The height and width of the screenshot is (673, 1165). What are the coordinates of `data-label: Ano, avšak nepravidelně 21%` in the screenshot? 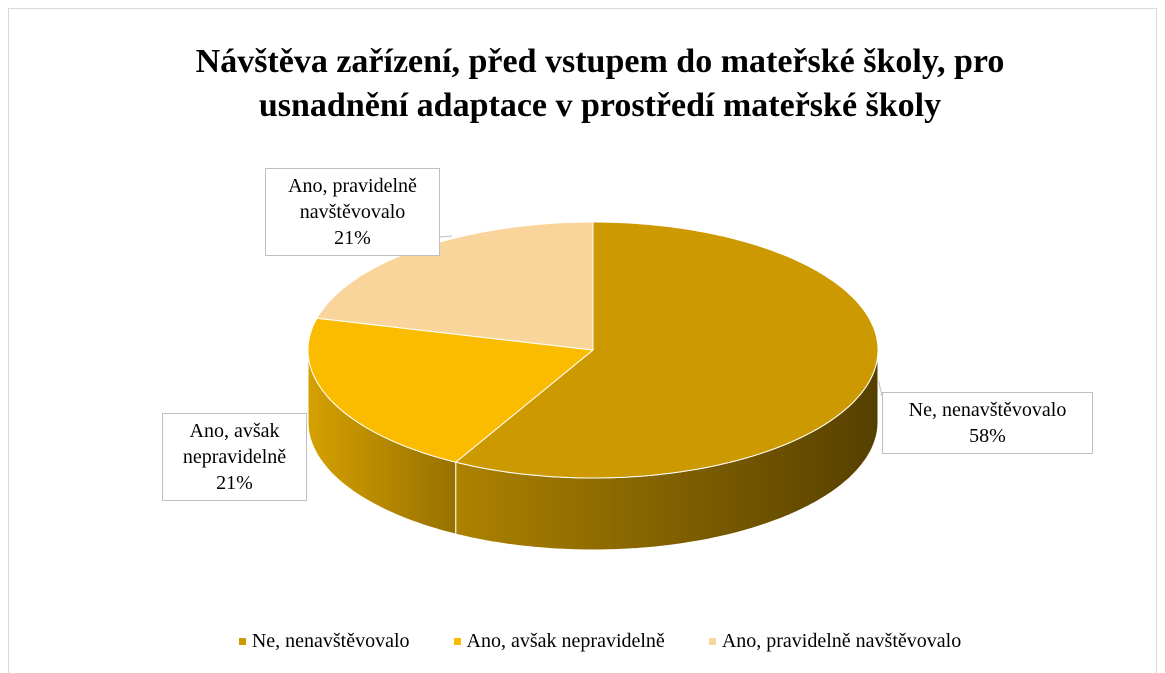 It's located at (234, 457).